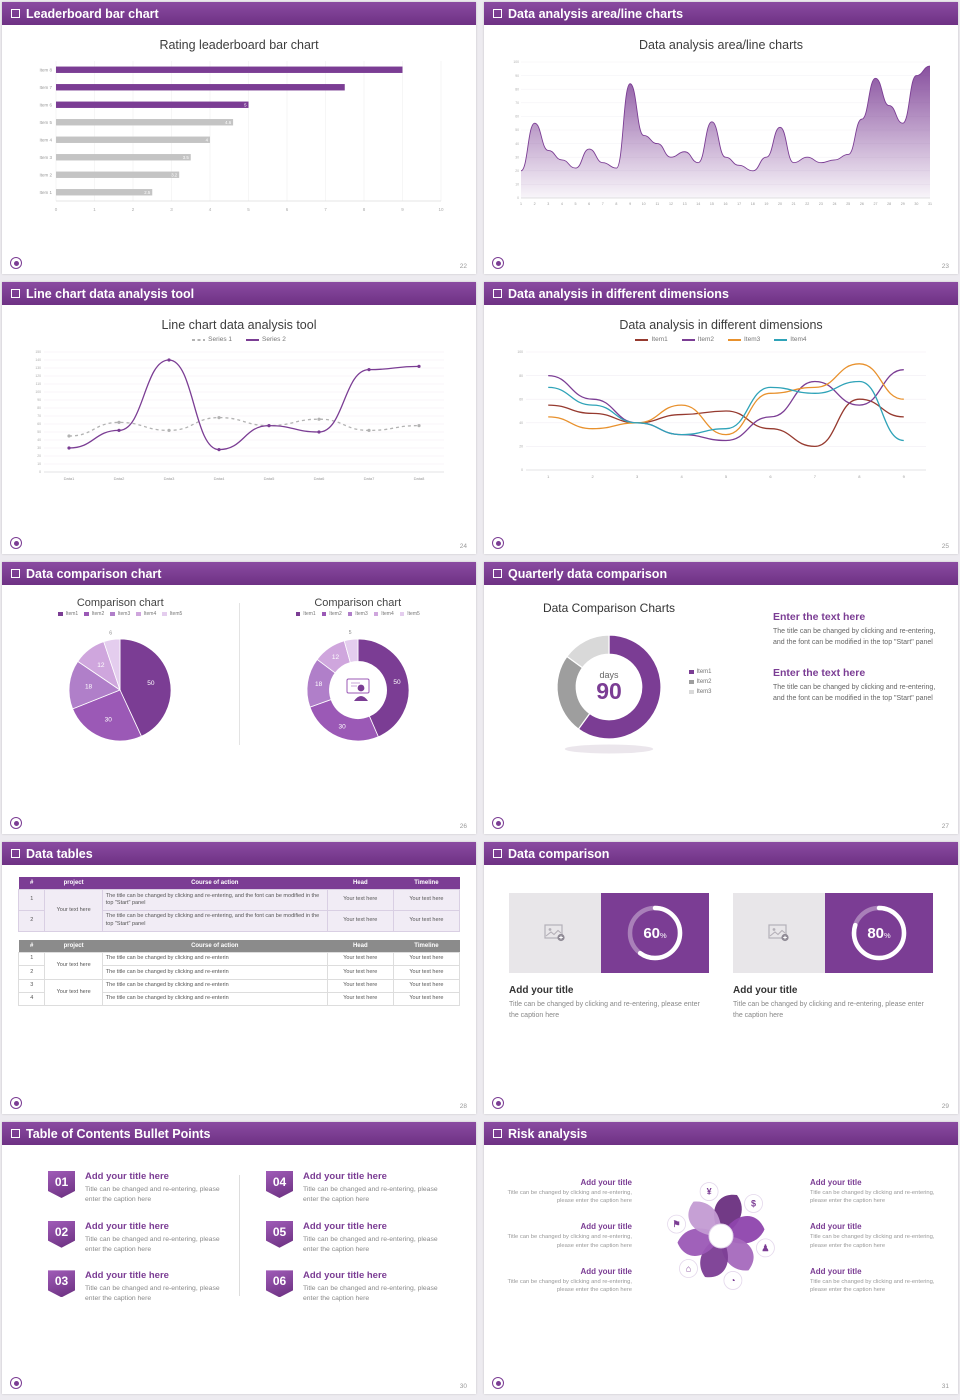  What do you see at coordinates (418, 478) in the screenshot?
I see `svg-text: Data8` at bounding box center [418, 478].